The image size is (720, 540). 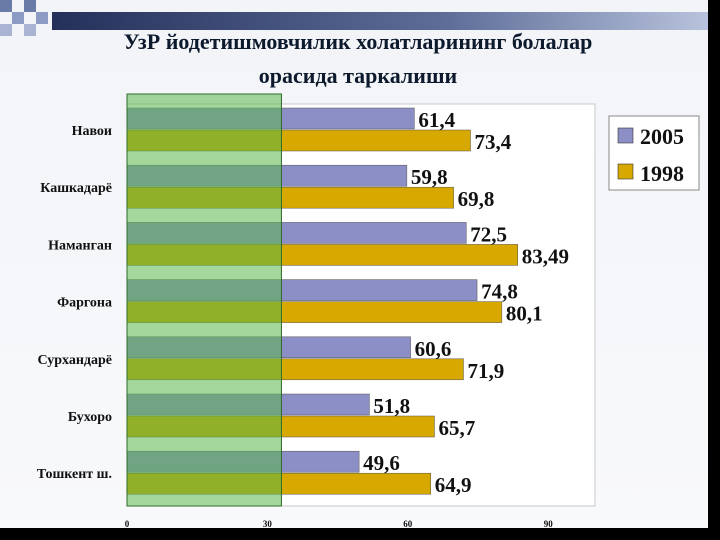 I want to click on value-label-1998-3: 80,1, so click(x=524, y=314).